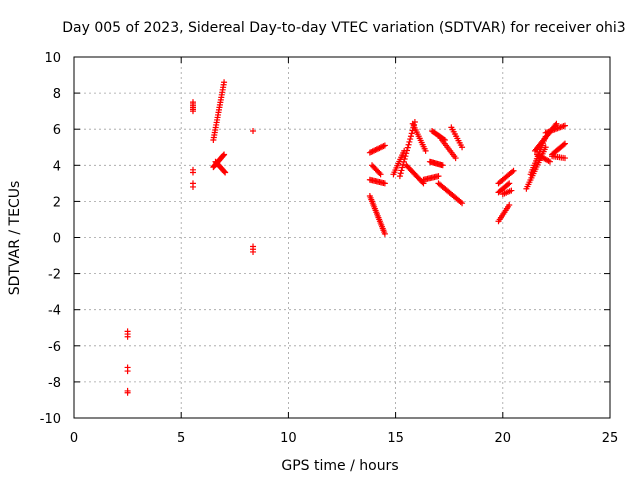 This screenshot has width=640, height=480. What do you see at coordinates (57, 239) in the screenshot?
I see `y-tick-label: 0` at bounding box center [57, 239].